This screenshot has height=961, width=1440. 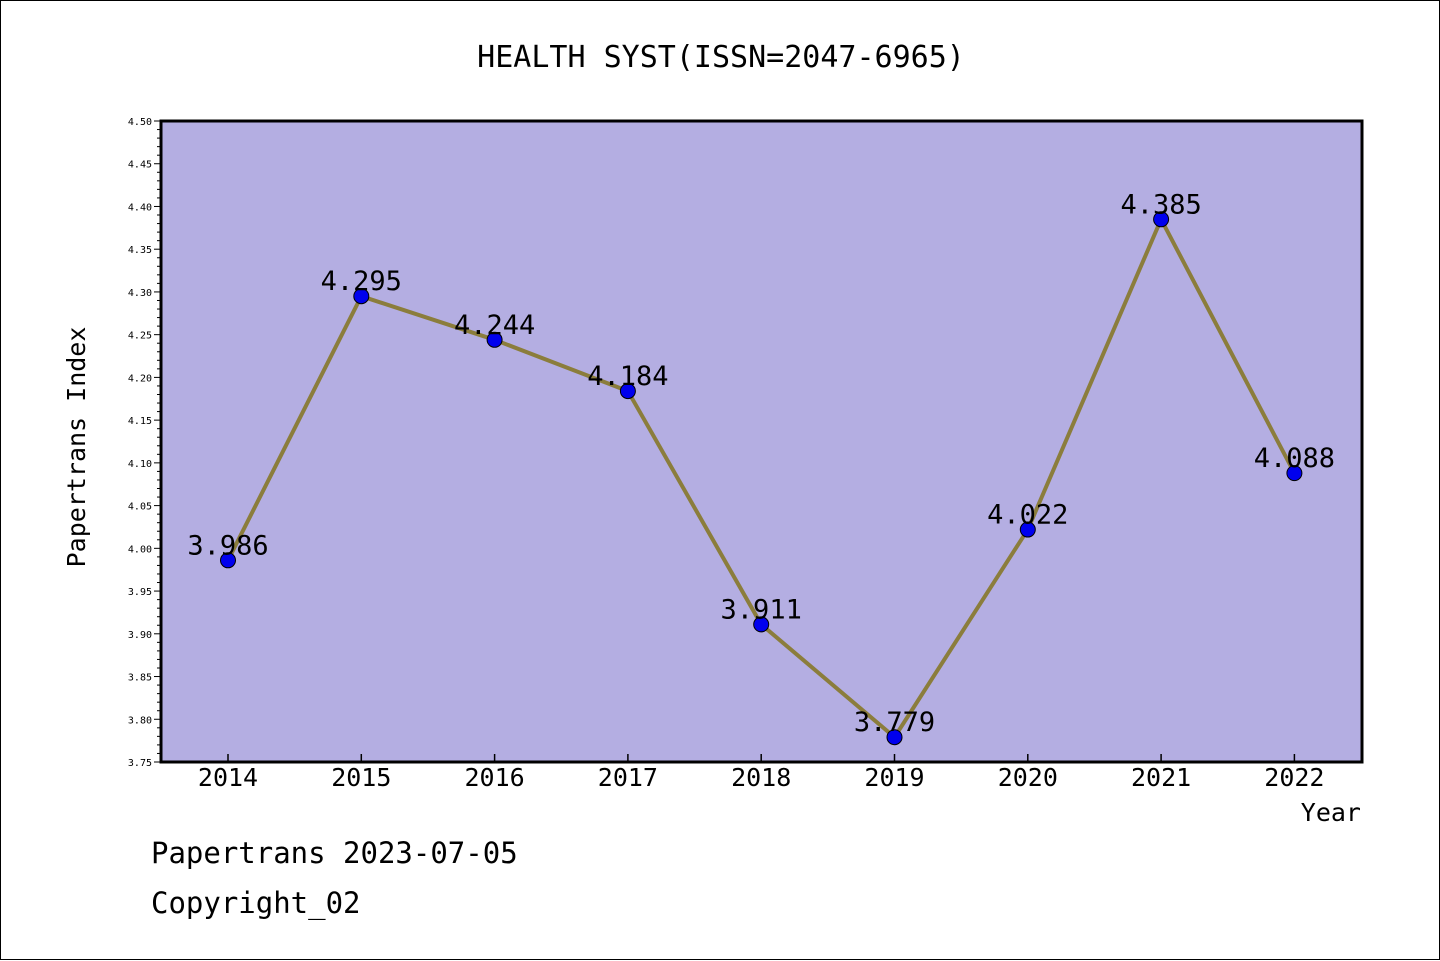 What do you see at coordinates (1294, 458) in the screenshot?
I see `data-label: 4.088` at bounding box center [1294, 458].